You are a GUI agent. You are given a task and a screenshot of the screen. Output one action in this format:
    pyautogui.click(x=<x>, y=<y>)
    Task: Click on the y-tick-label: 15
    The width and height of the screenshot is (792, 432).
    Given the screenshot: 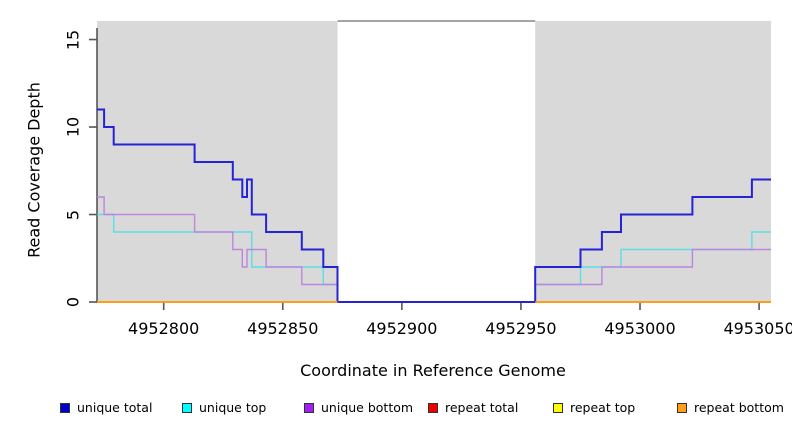 What is the action you would take?
    pyautogui.click(x=73, y=39)
    